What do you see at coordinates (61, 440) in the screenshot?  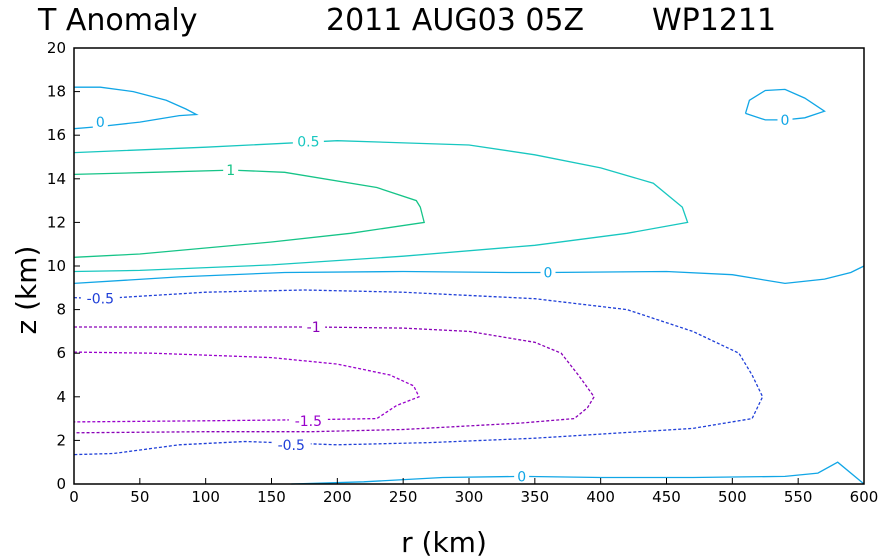 I see `y-tick-label-1: 2` at bounding box center [61, 440].